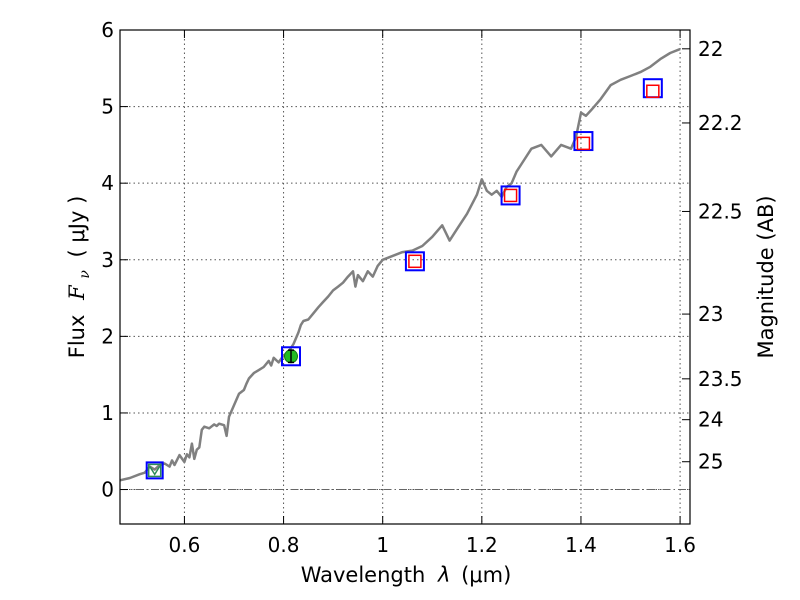  What do you see at coordinates (710, 420) in the screenshot?
I see `magnitude-tick-label: 24` at bounding box center [710, 420].